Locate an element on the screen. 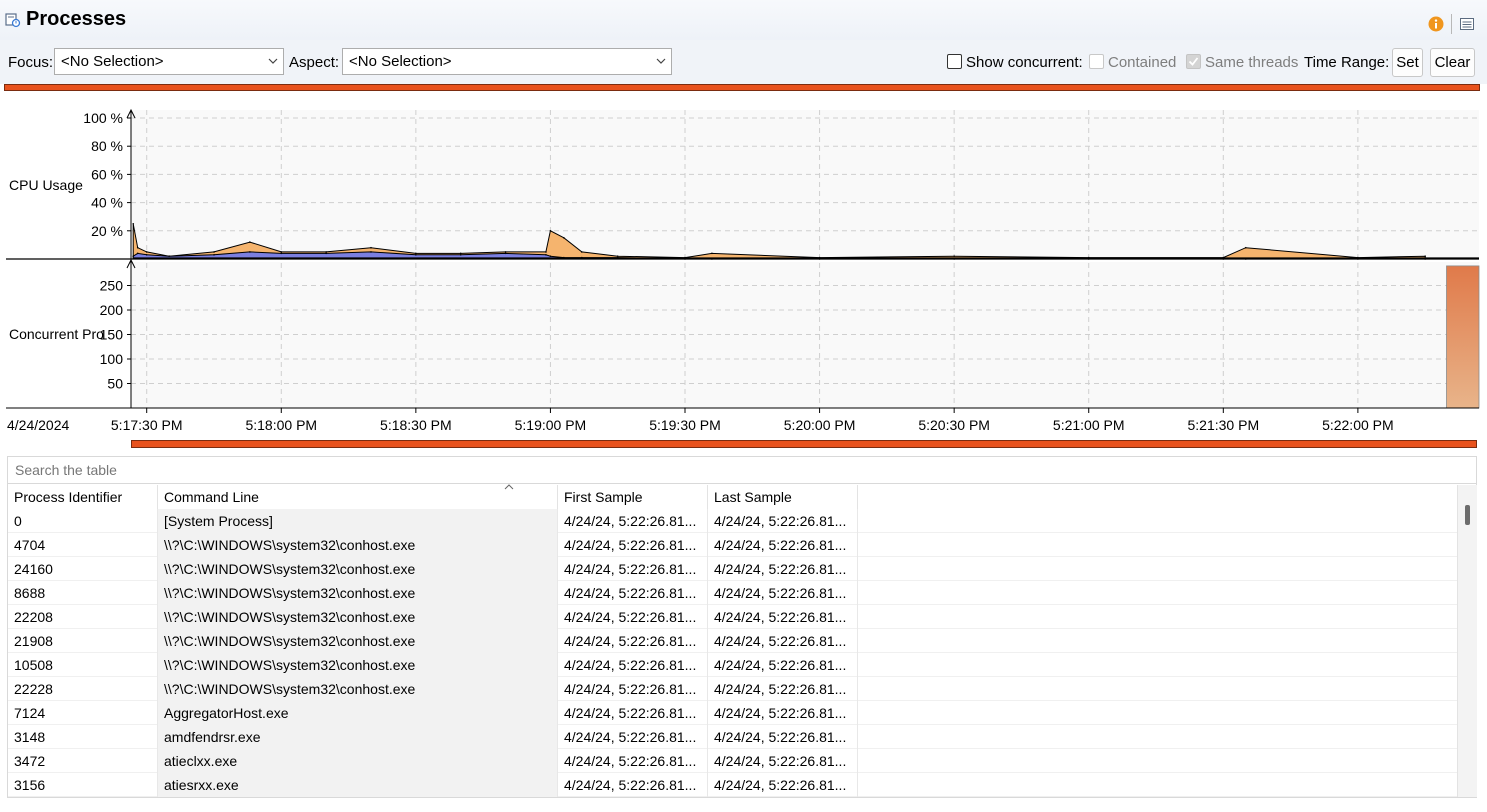  focus-dropdown: <No Selection> is located at coordinates (169, 61).